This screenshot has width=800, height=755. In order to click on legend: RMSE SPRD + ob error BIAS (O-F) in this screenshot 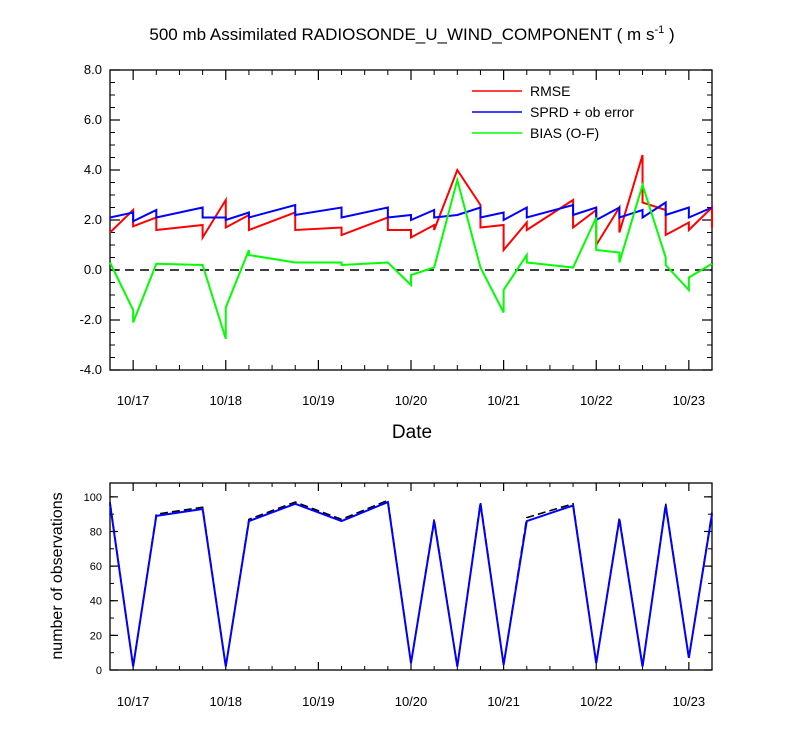, I will do `click(553, 112)`.